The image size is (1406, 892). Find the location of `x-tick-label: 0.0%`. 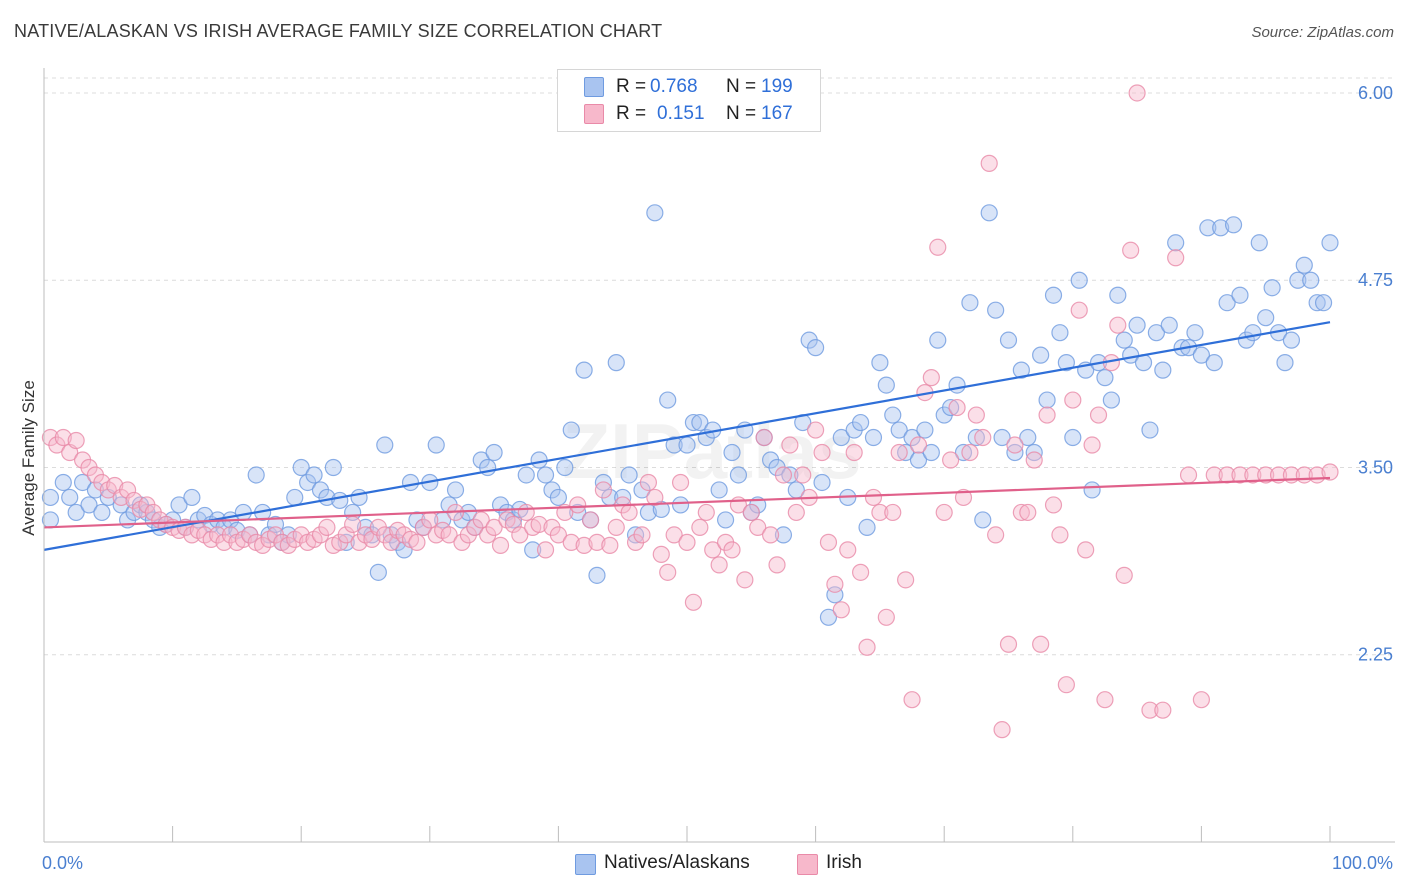

x-tick-label: 0.0% is located at coordinates (62, 863).